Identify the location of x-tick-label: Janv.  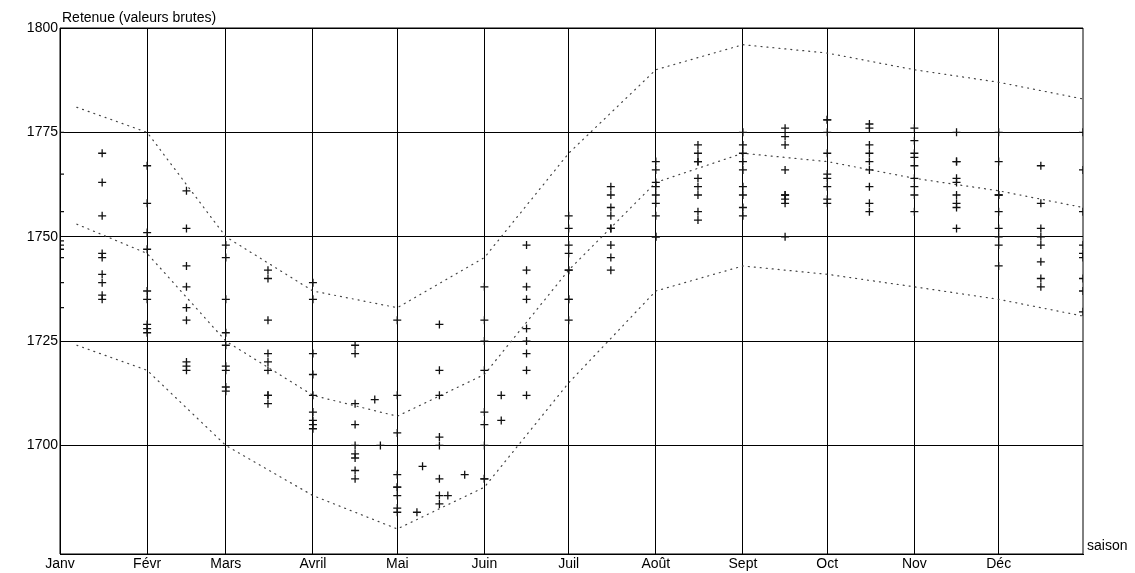
(60, 563).